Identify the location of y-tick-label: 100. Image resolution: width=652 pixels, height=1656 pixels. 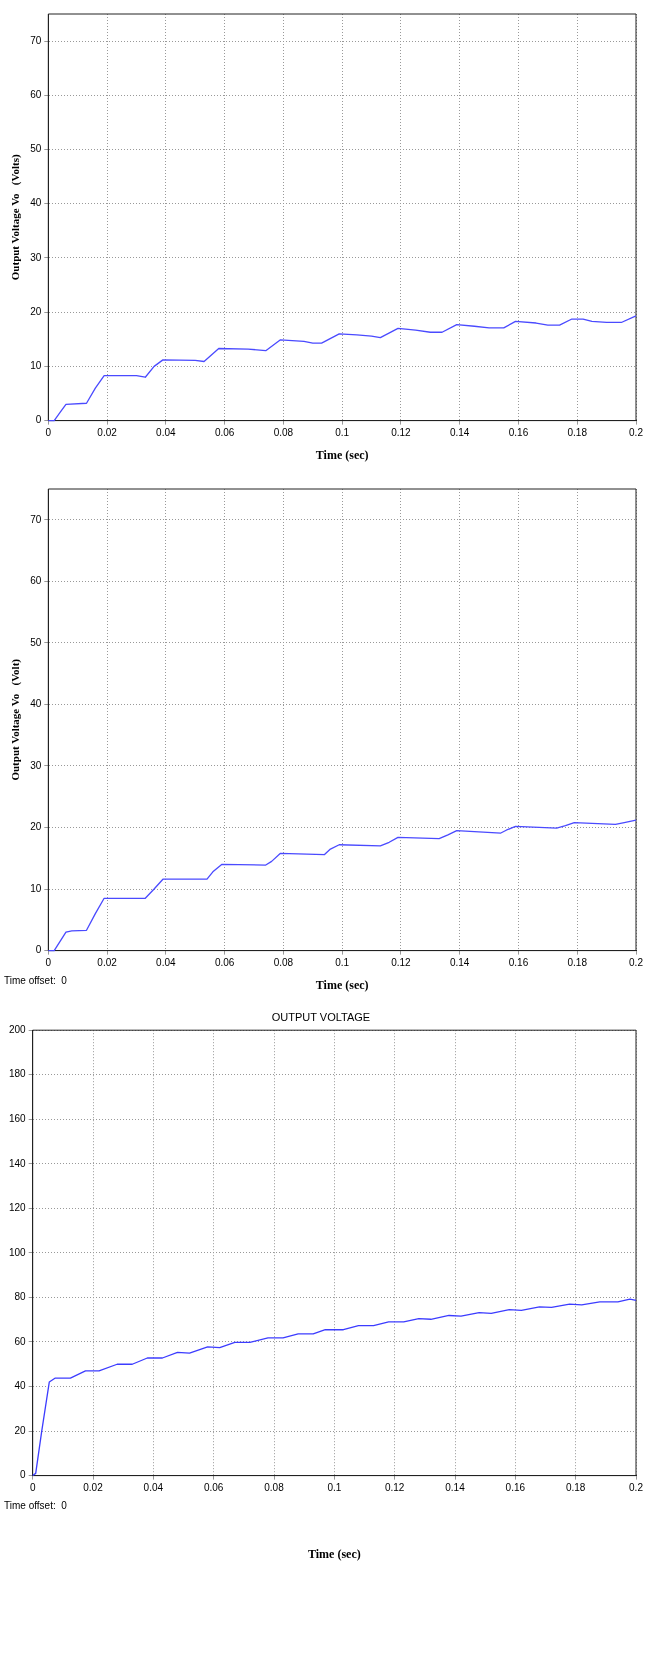
(18, 1252).